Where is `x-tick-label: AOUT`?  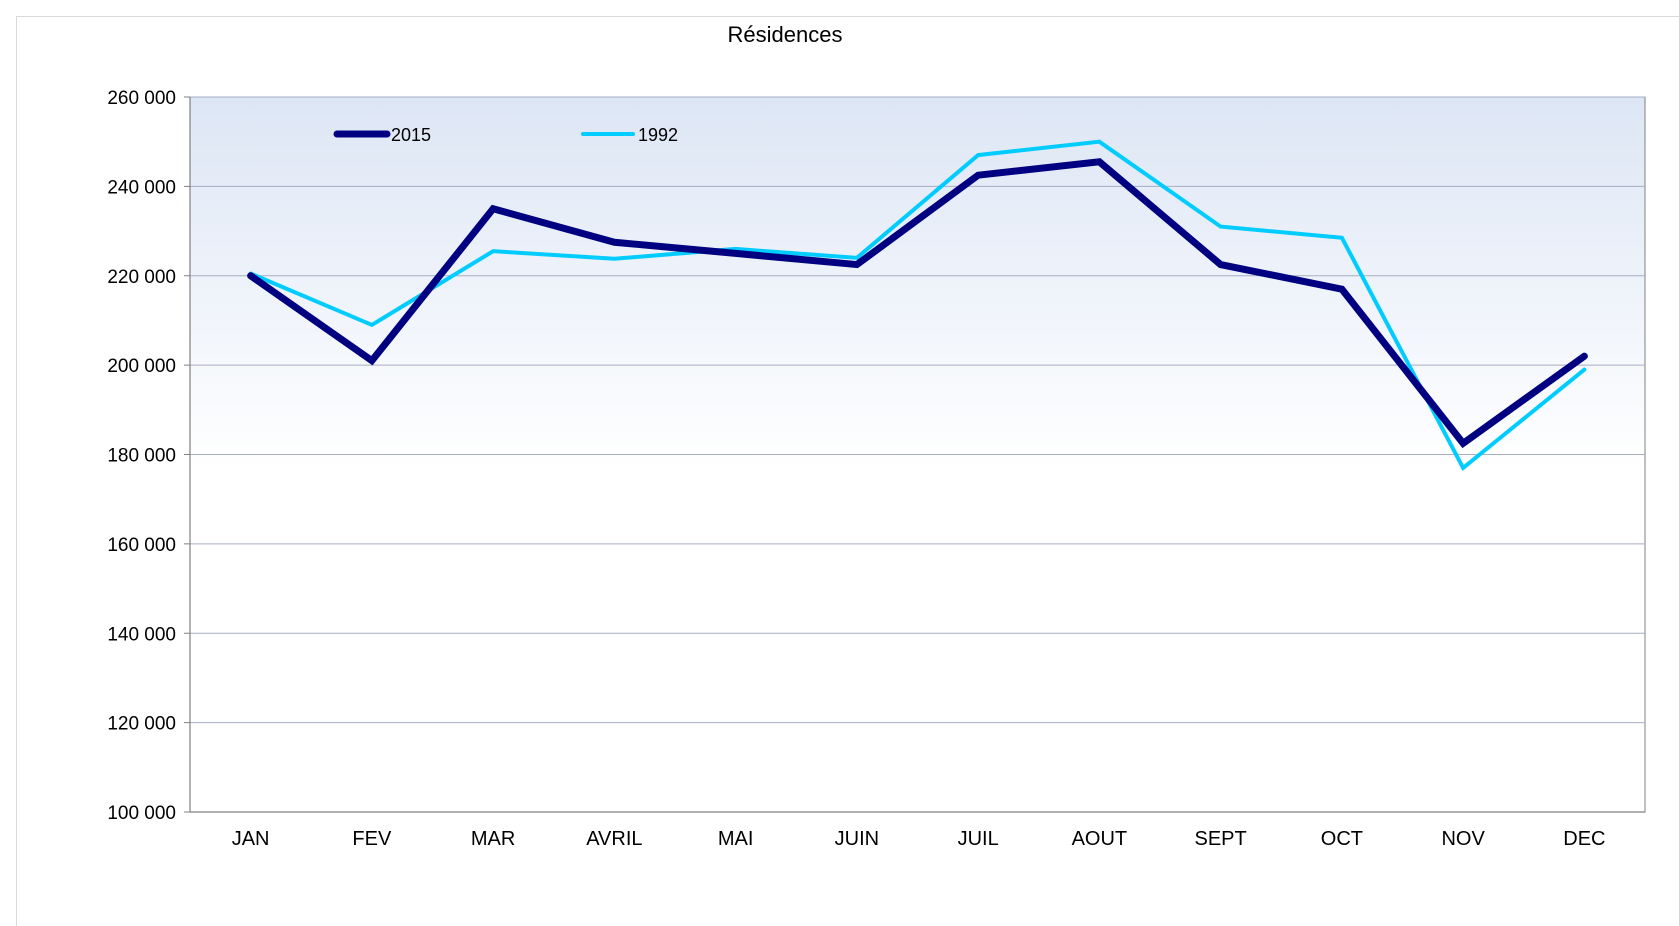
x-tick-label: AOUT is located at coordinates (1100, 839).